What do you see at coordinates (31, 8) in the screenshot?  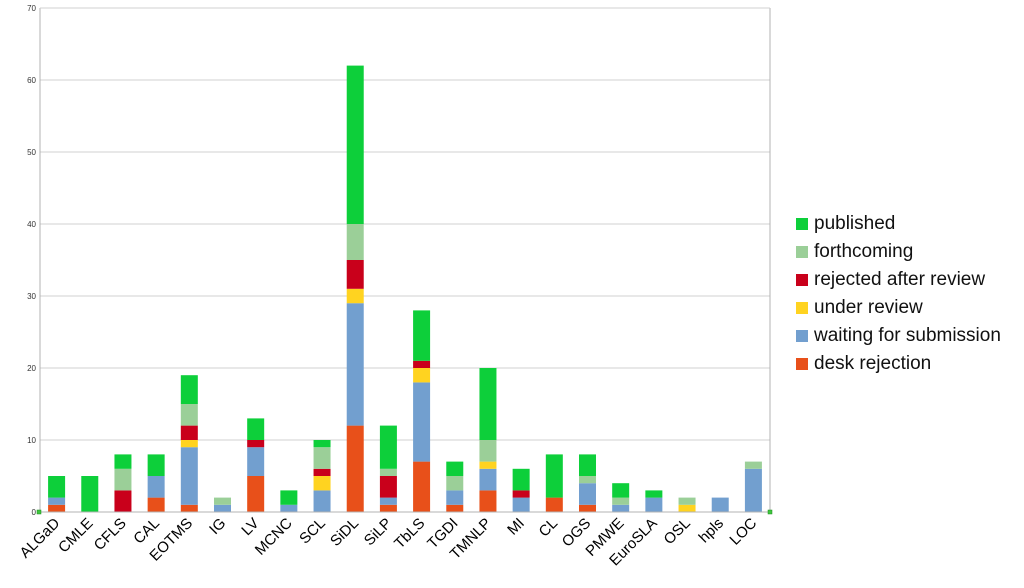 I see `y-tick-label: 70` at bounding box center [31, 8].